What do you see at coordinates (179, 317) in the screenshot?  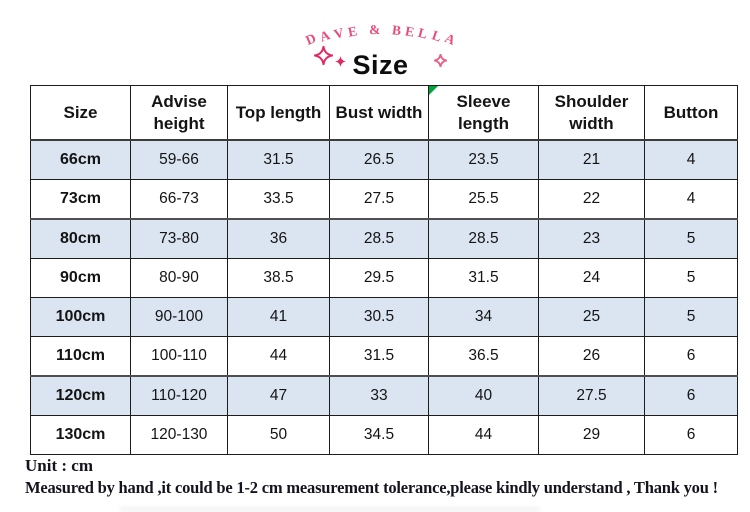 I see `table-cell: 90-100` at bounding box center [179, 317].